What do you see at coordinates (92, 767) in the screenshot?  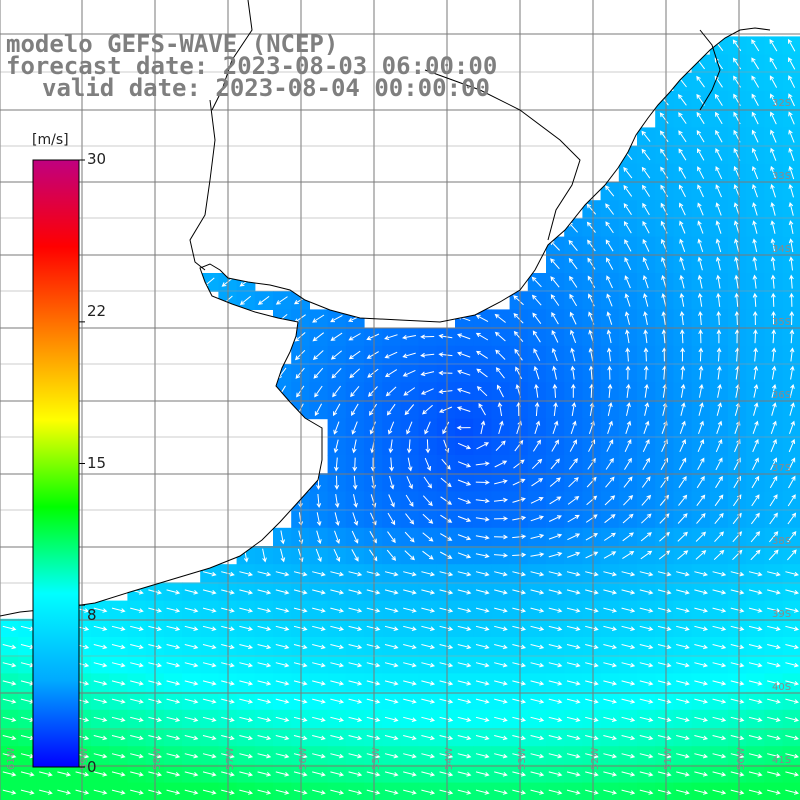 I see `colorbar-tick-label: 0` at bounding box center [92, 767].